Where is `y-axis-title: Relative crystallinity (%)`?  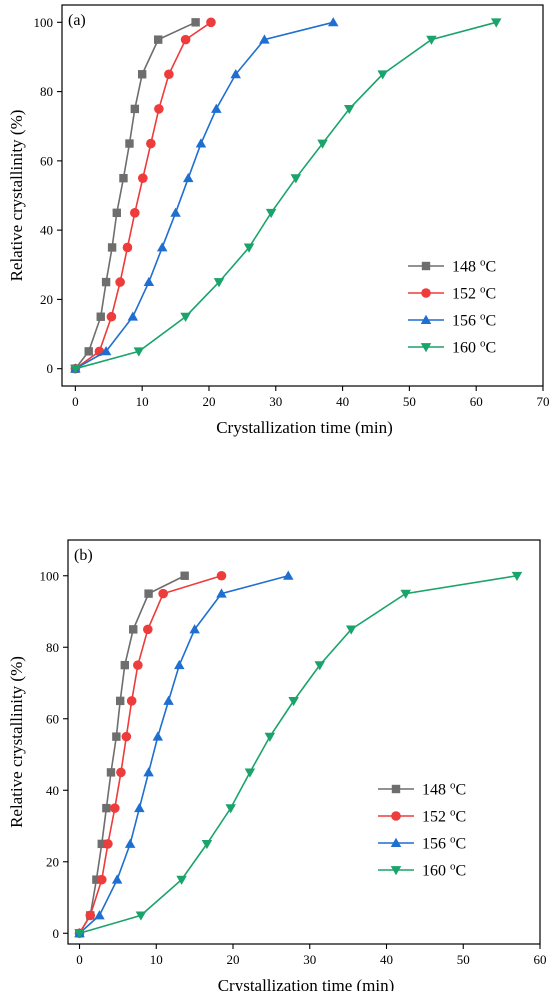
y-axis-title: Relative crystallinity (%) is located at coordinates (16, 742).